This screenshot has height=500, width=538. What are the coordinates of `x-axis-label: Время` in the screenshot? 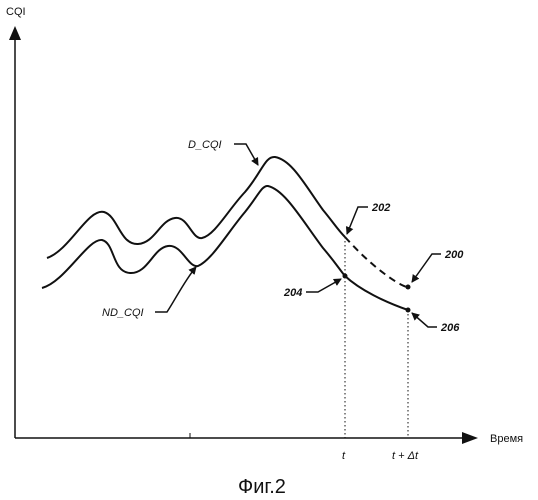 It's located at (506, 439).